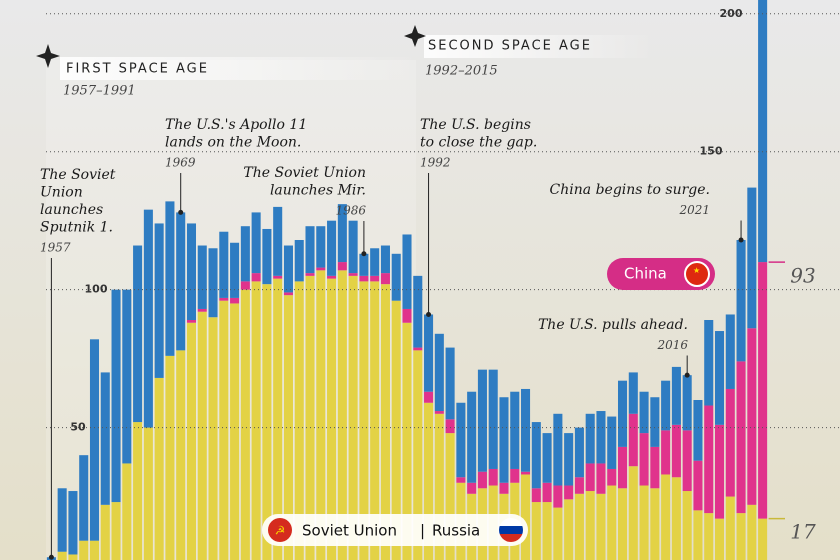 The height and width of the screenshot is (560, 840). I want to click on annotation-text: to close the gap., so click(478, 143).